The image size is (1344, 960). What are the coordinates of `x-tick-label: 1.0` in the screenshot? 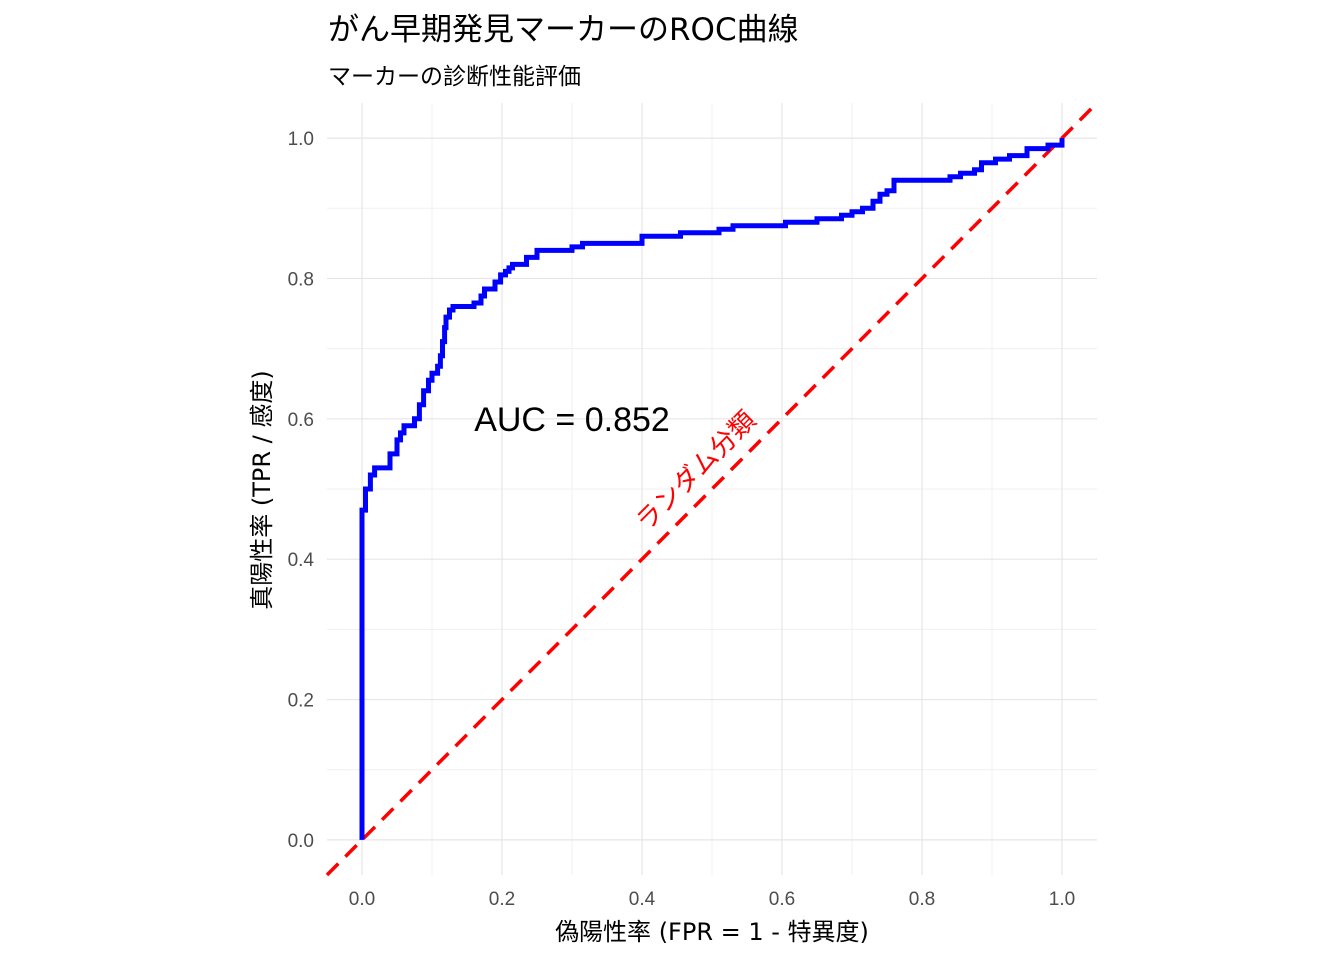 It's located at (1062, 899).